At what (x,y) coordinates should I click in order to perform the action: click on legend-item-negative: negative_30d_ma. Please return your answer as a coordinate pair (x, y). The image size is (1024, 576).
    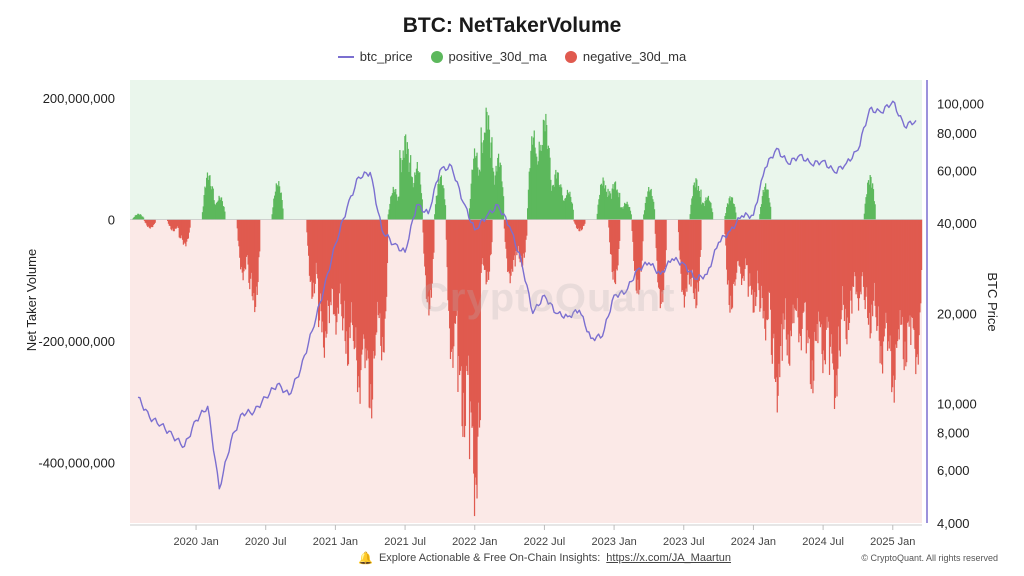
    Looking at the image, I should click on (625, 56).